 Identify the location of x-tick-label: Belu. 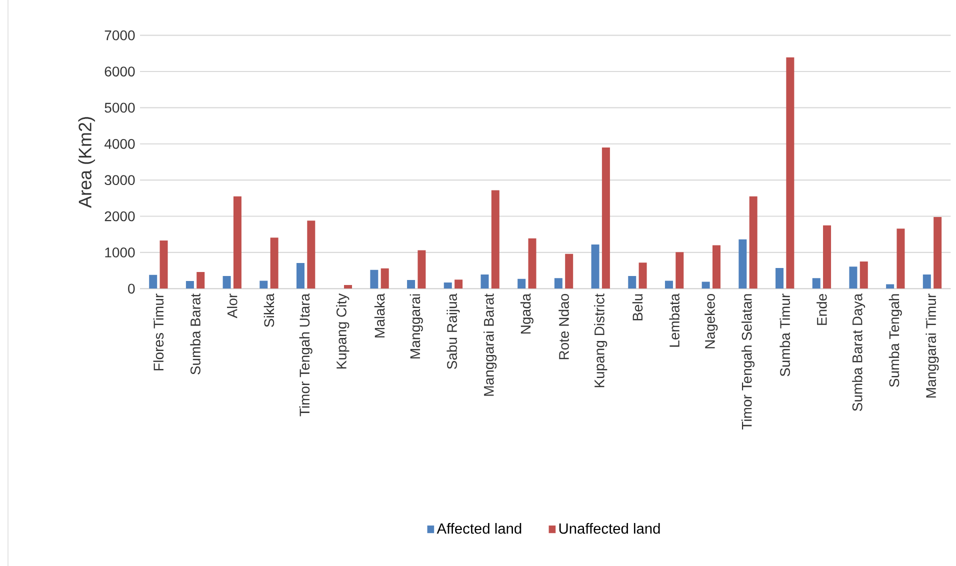
(637, 307).